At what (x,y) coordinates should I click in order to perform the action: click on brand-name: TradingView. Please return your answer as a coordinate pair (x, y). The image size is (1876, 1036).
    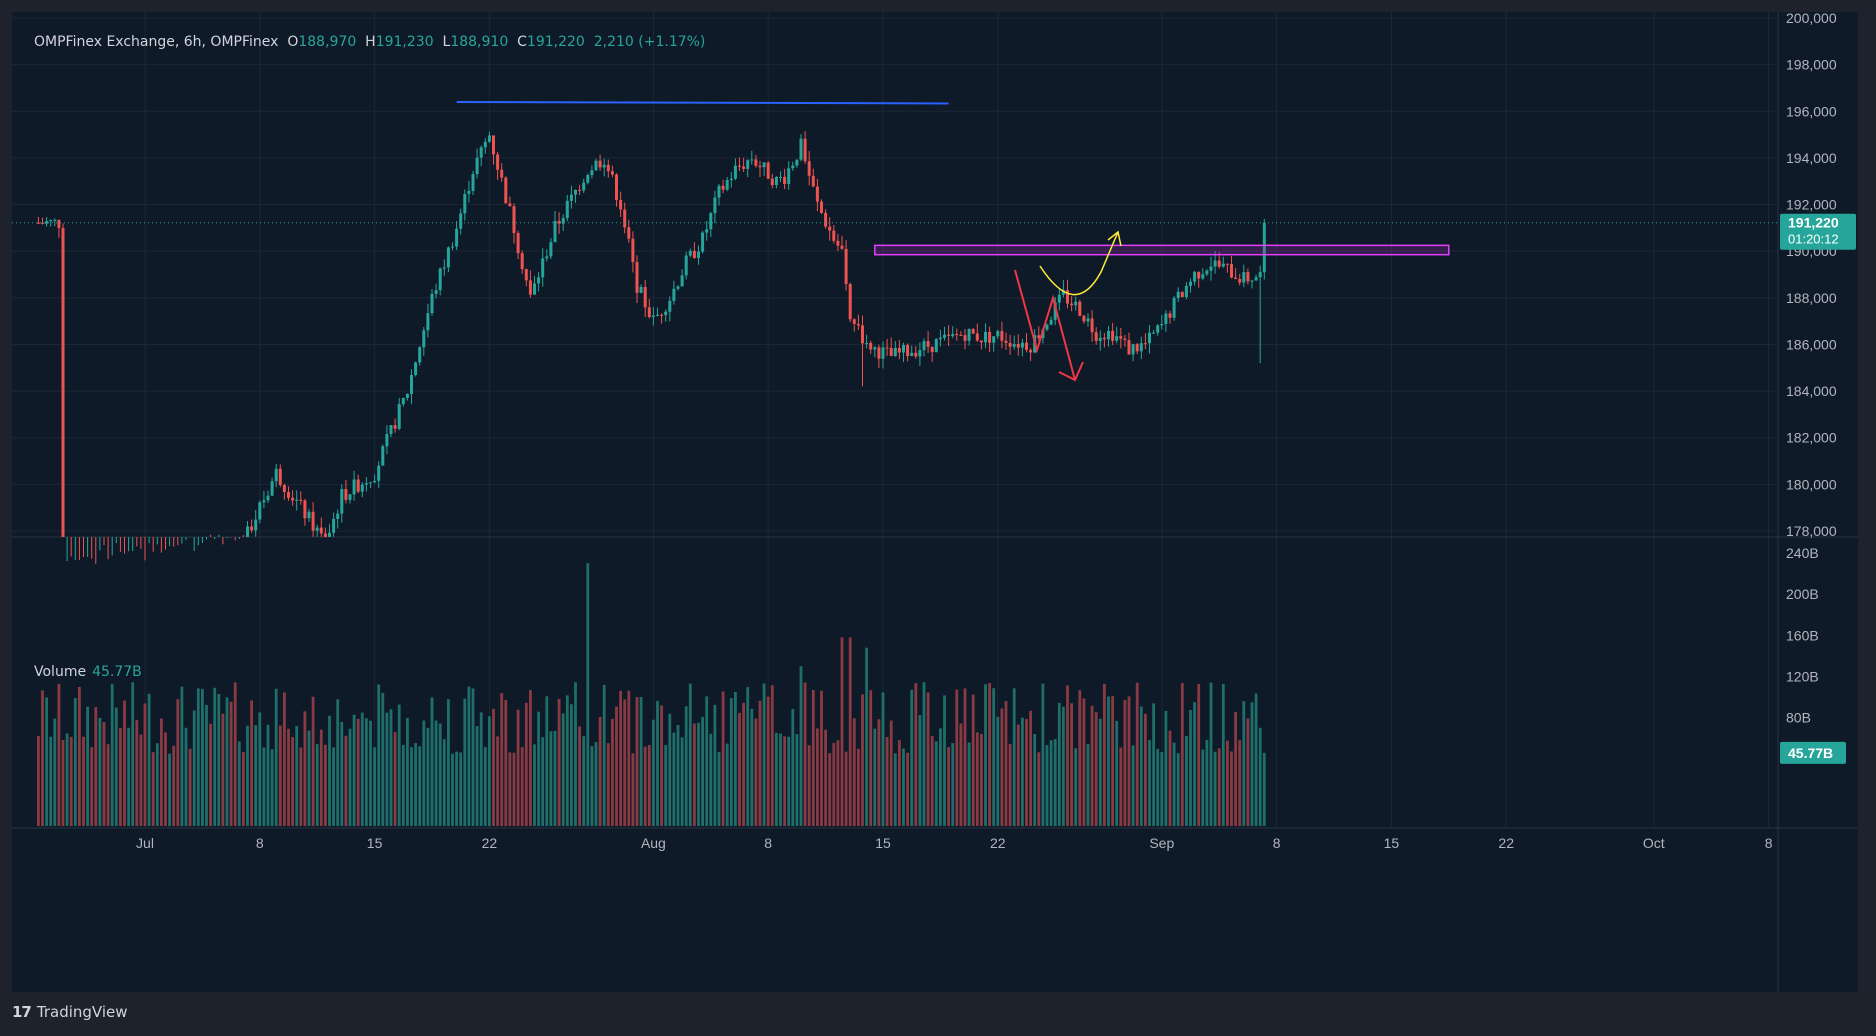
    Looking at the image, I should click on (82, 1012).